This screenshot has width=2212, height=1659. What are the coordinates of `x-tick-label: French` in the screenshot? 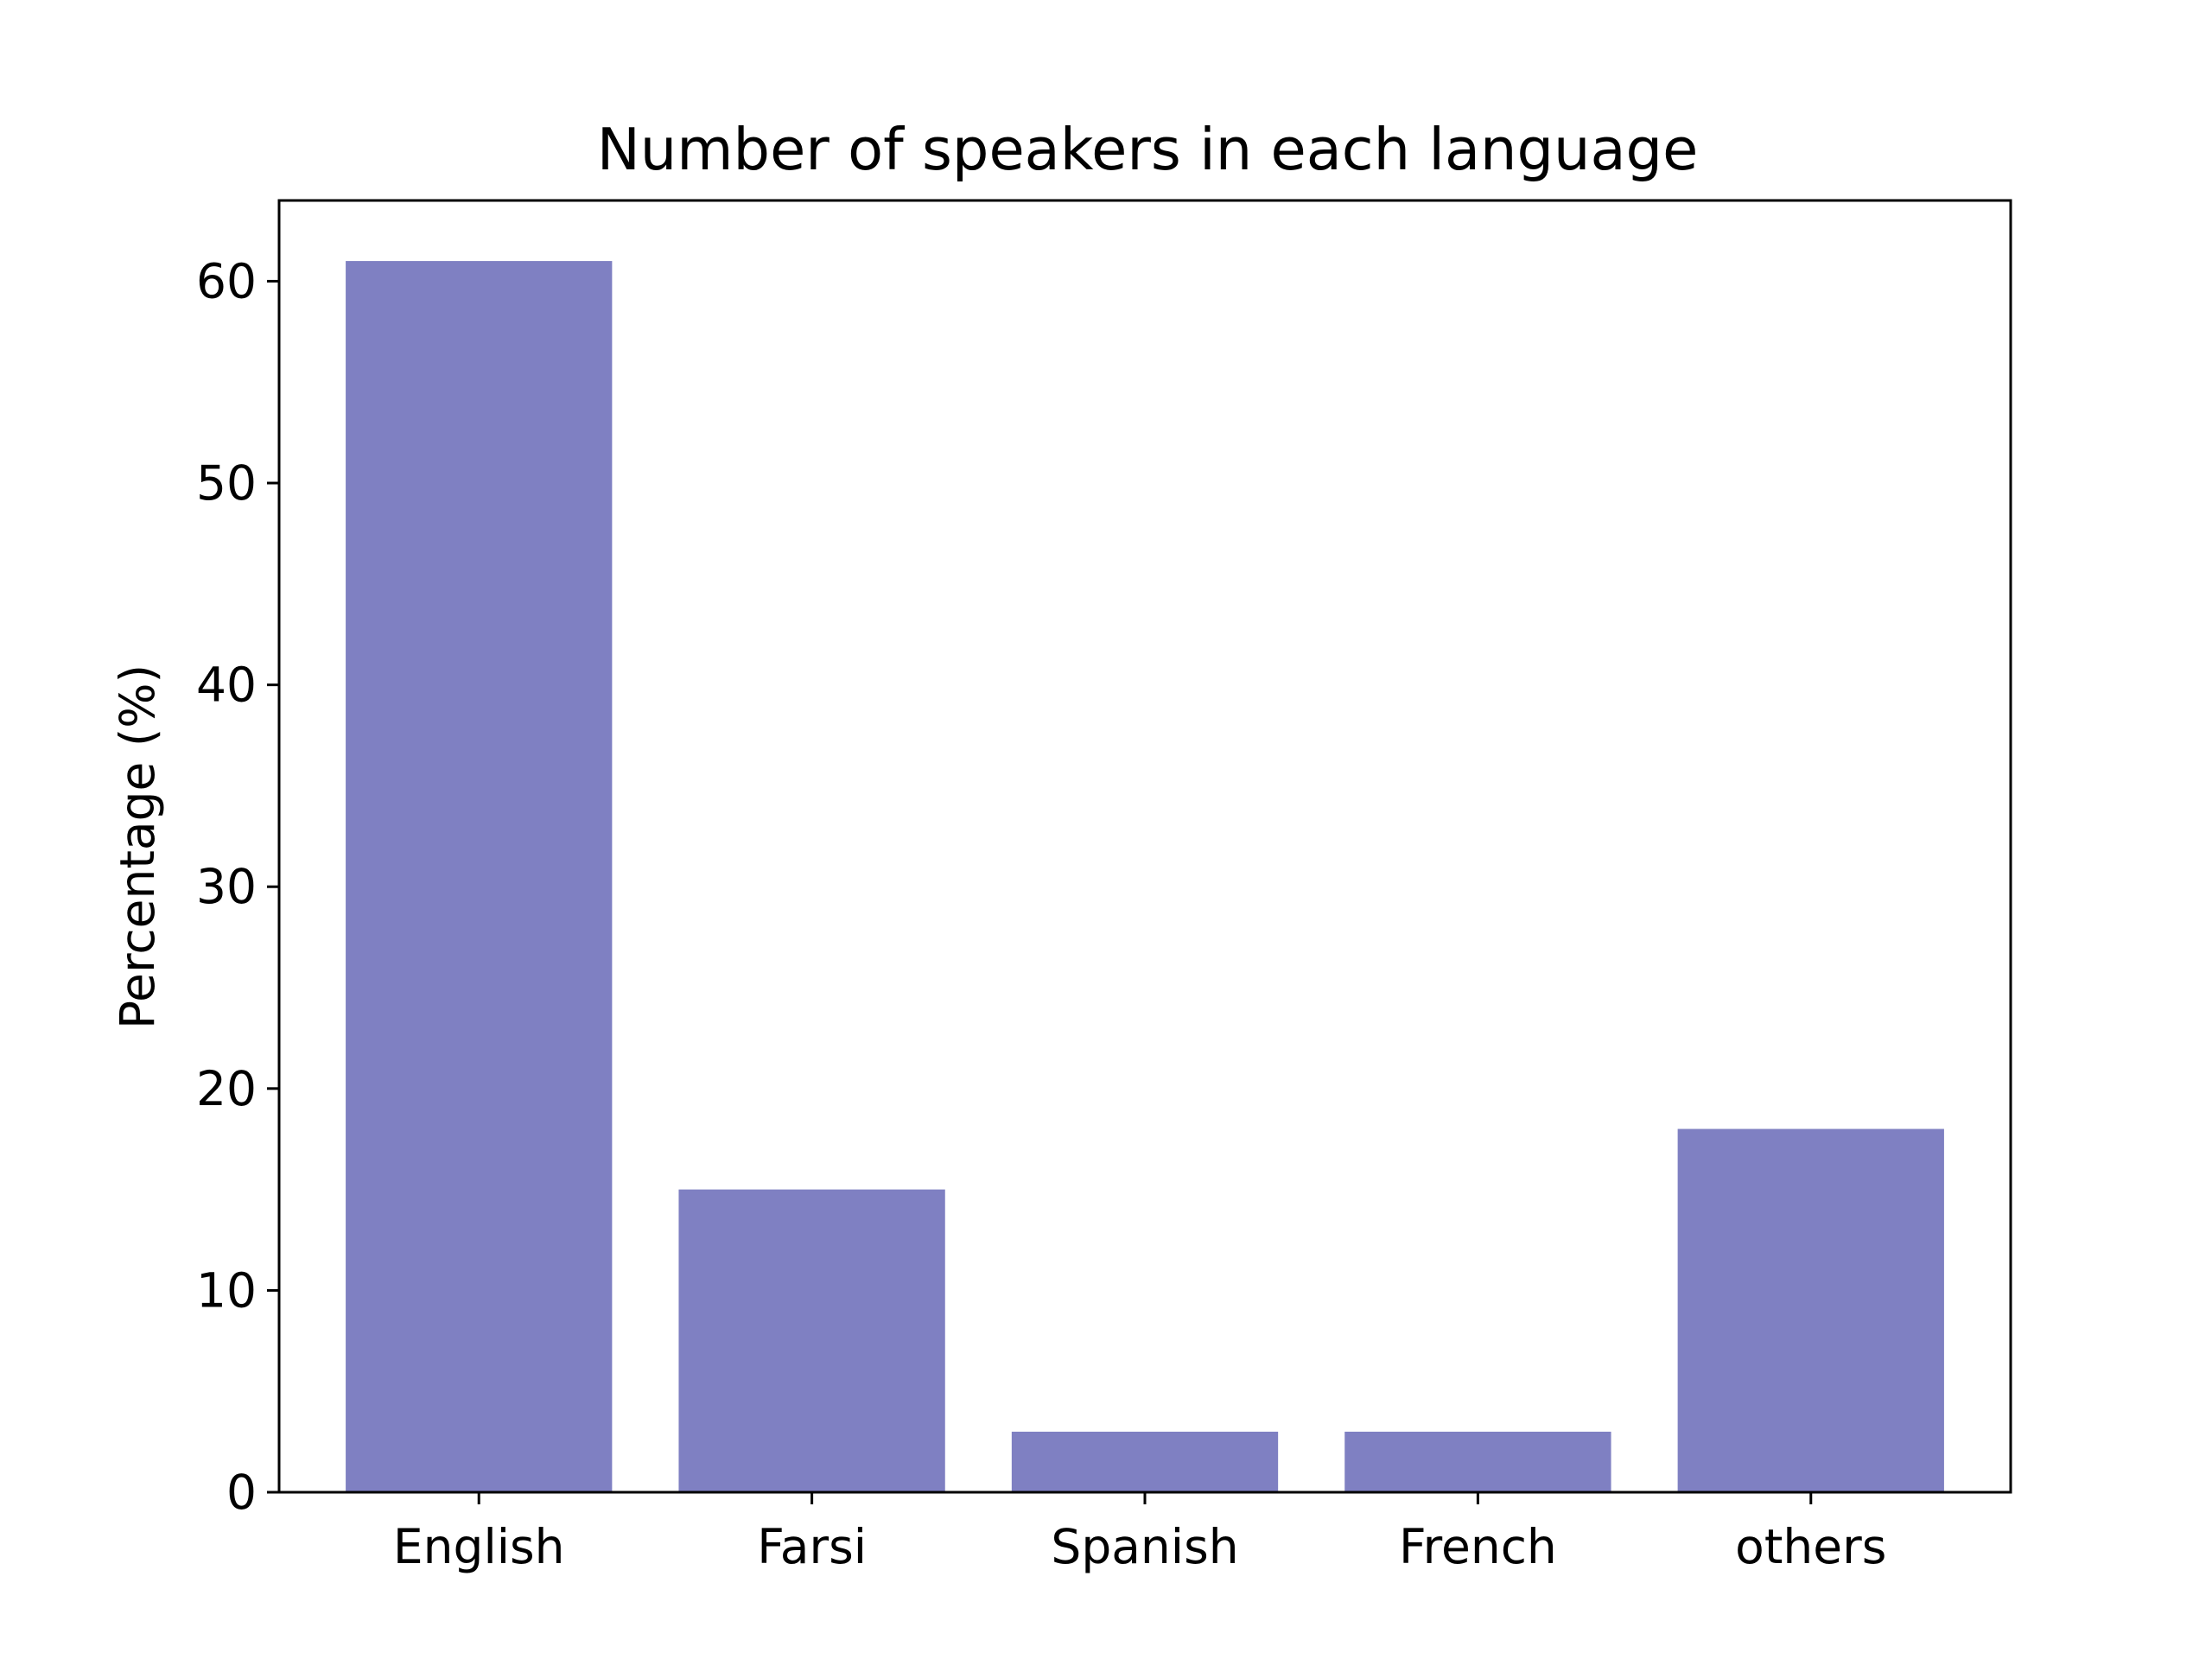 It's located at (1478, 1546).